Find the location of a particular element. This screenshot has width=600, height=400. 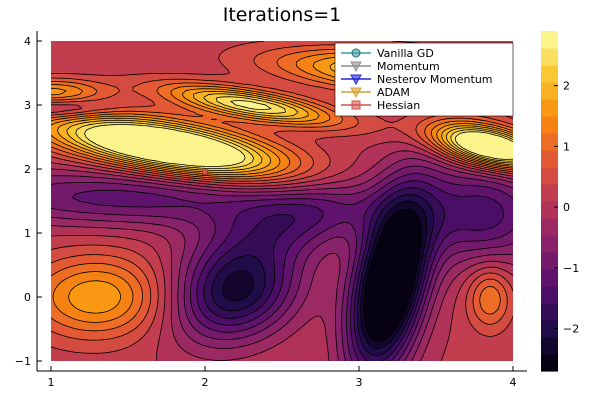

colorbar is located at coordinates (549, 201).